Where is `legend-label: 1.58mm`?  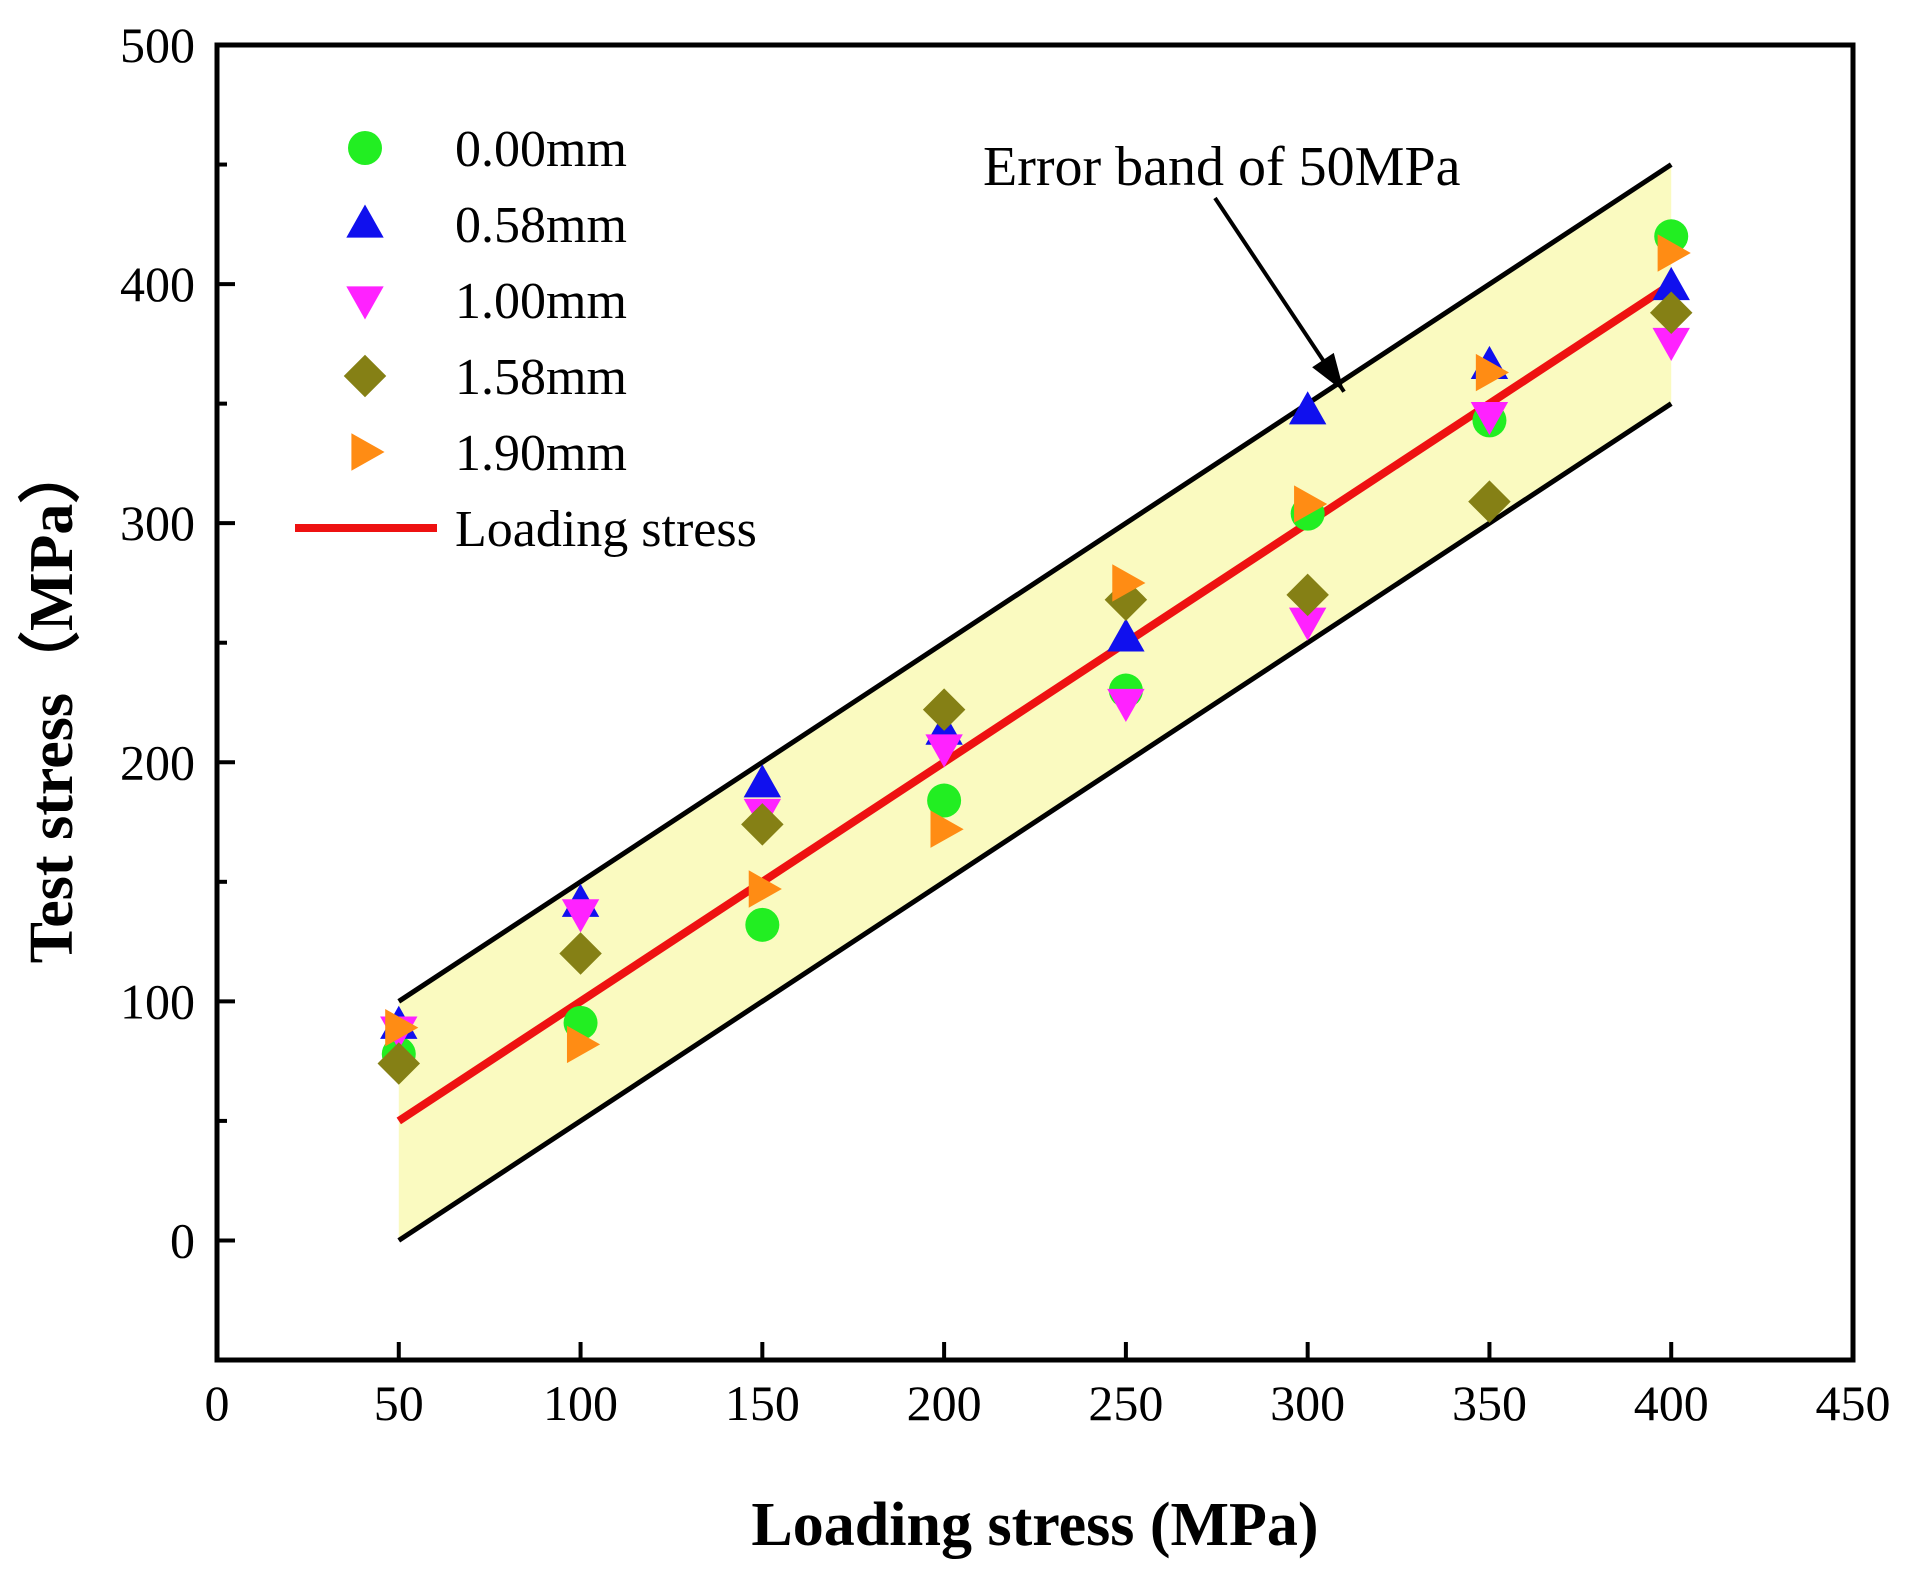 legend-label: 1.58mm is located at coordinates (541, 377).